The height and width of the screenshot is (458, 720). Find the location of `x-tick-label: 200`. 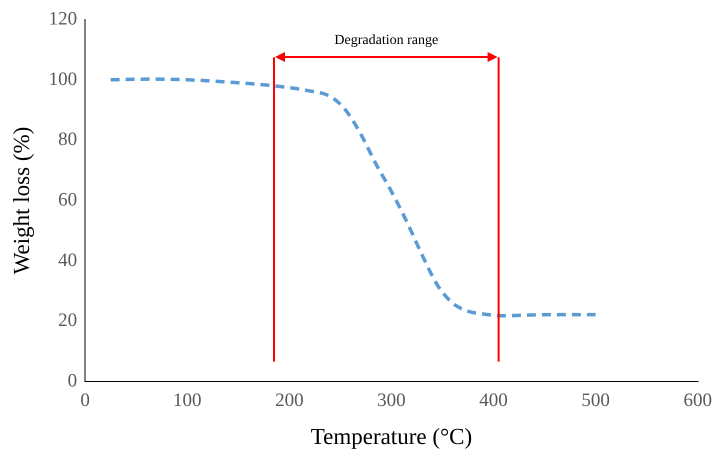

x-tick-label: 200 is located at coordinates (289, 400).